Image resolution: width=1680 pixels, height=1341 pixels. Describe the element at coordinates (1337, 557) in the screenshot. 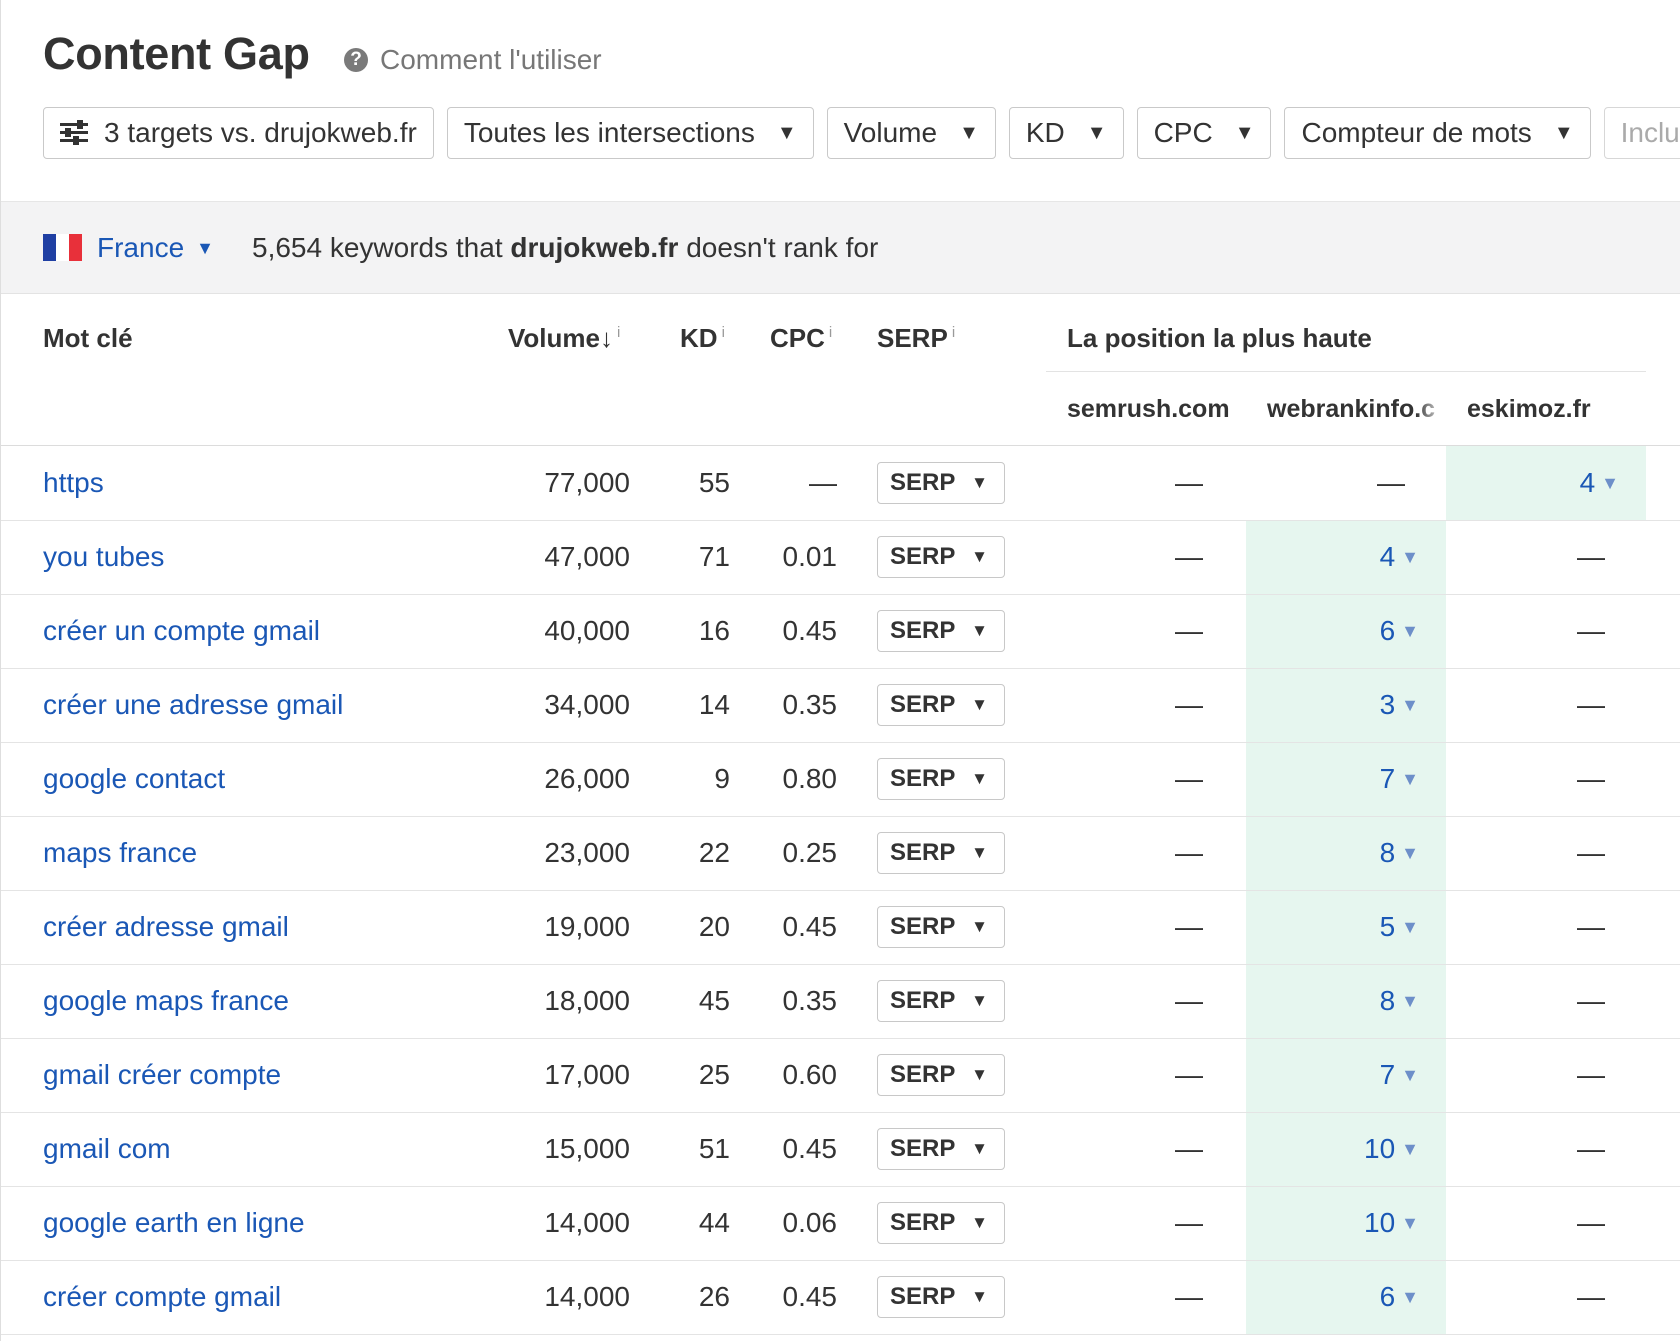

I see `position-webrankinfo: 4 ▼` at that location.